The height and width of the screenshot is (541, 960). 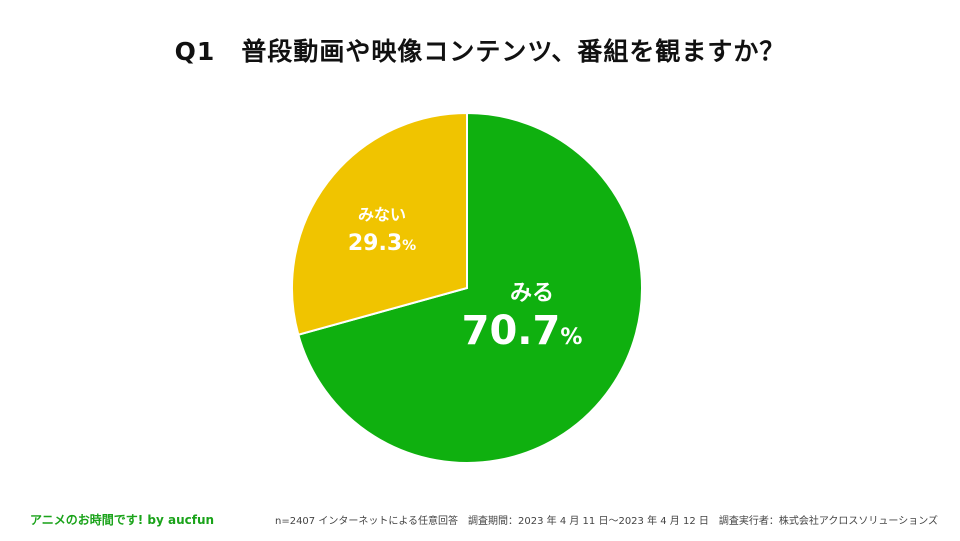 What do you see at coordinates (480, 51) in the screenshot?
I see `chart-title: Q1 普段動画や映像コンテンツ、番組を観ますか？` at bounding box center [480, 51].